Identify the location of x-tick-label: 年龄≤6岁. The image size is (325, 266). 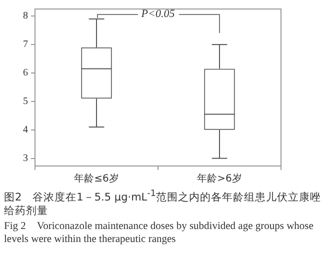
(96, 178).